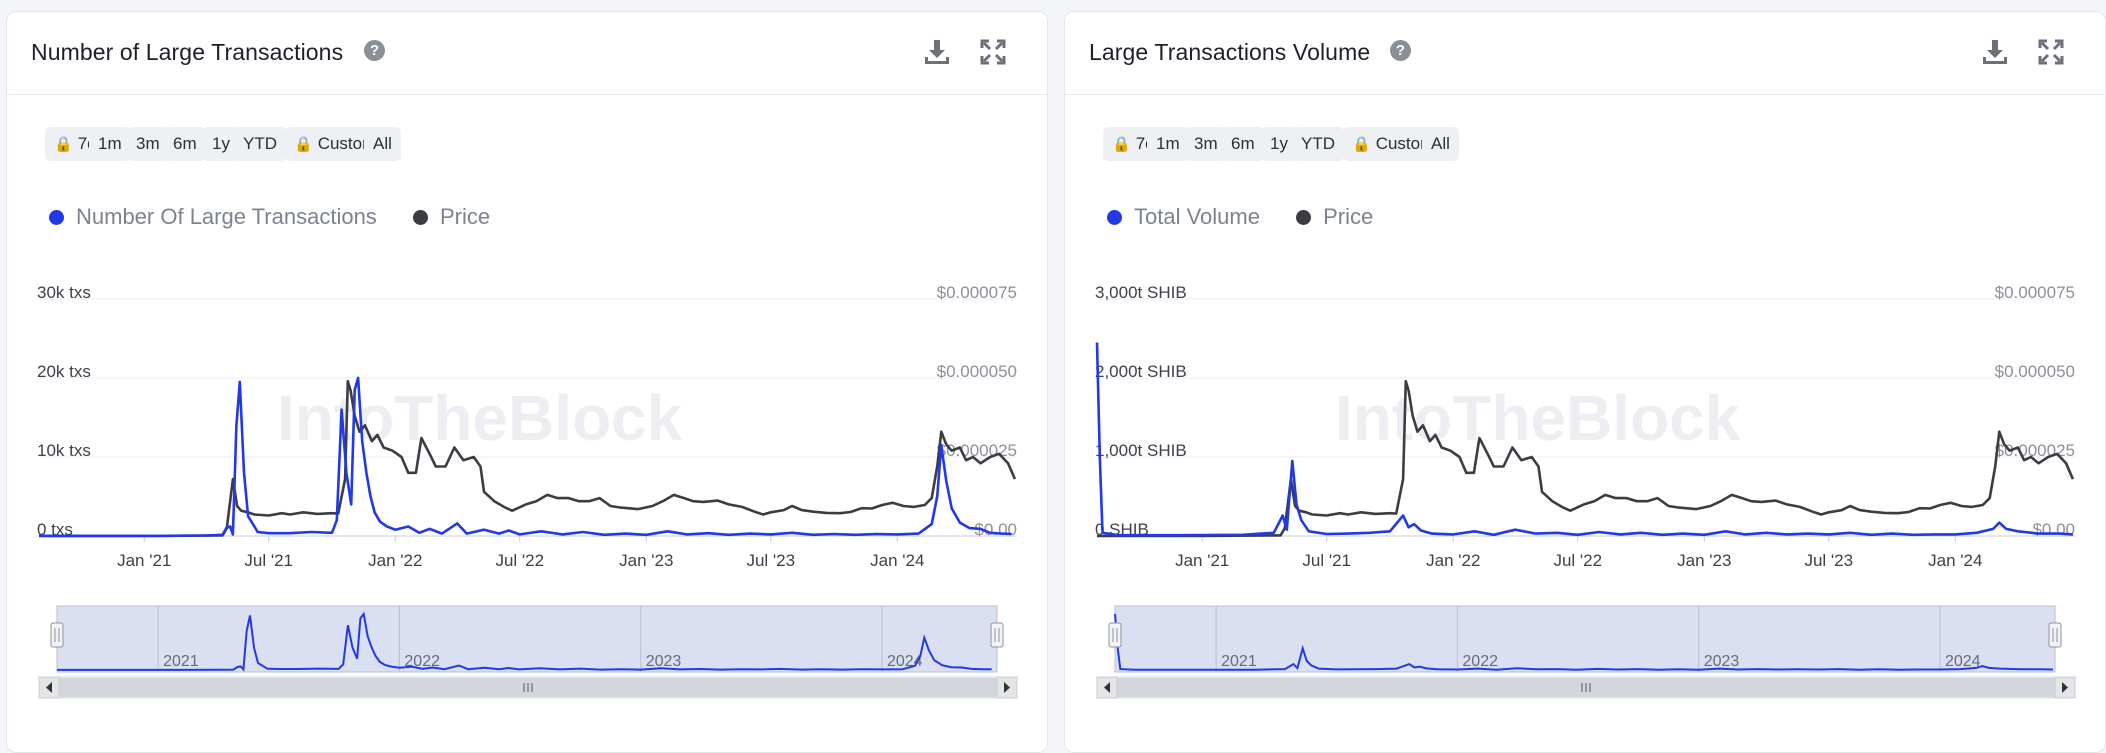  Describe the element at coordinates (64, 450) in the screenshot. I see `y-left-tick-label: 10k txs` at that location.